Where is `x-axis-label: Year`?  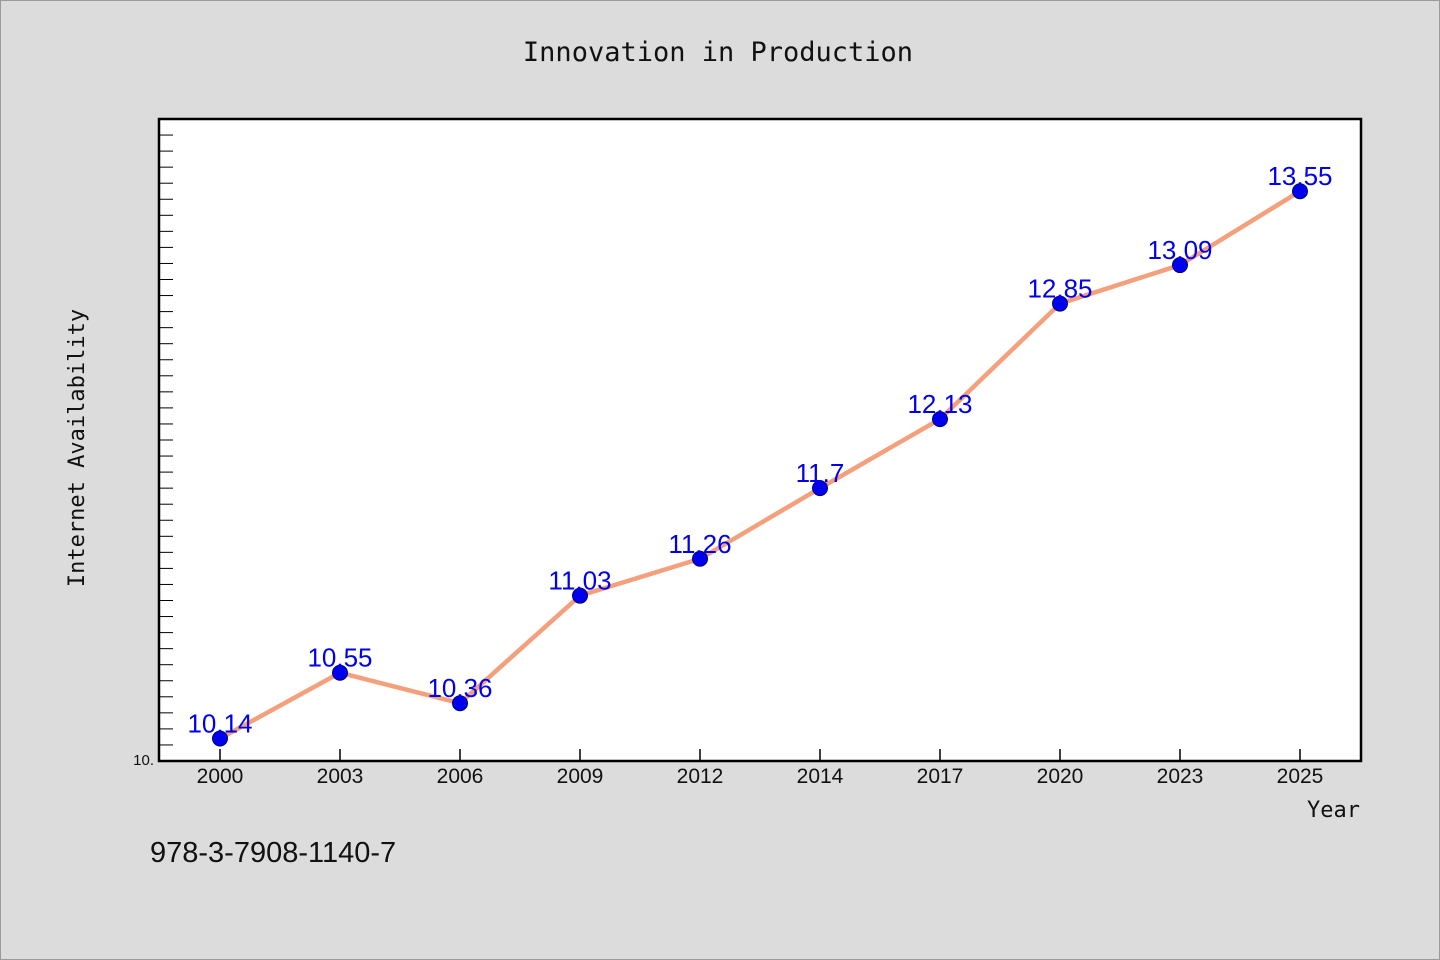 x-axis-label: Year is located at coordinates (1333, 810).